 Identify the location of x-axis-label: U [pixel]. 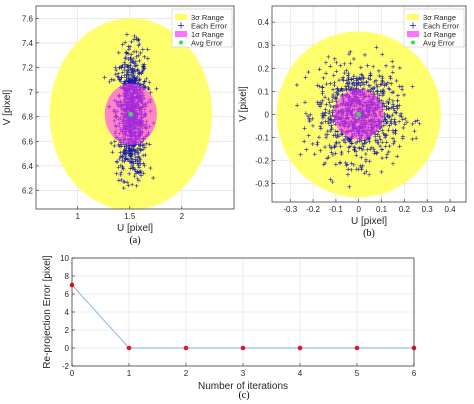
(135, 228).